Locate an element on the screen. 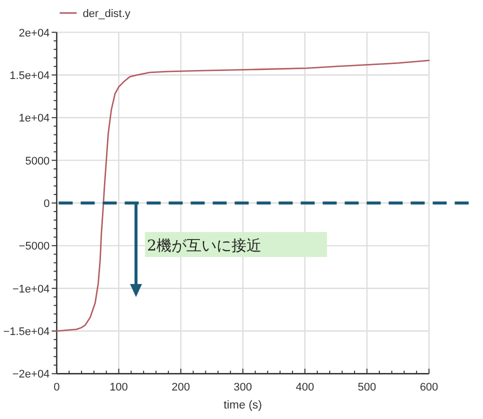 The height and width of the screenshot is (419, 483). y-tick-label: −2e+04 is located at coordinates (31, 374).